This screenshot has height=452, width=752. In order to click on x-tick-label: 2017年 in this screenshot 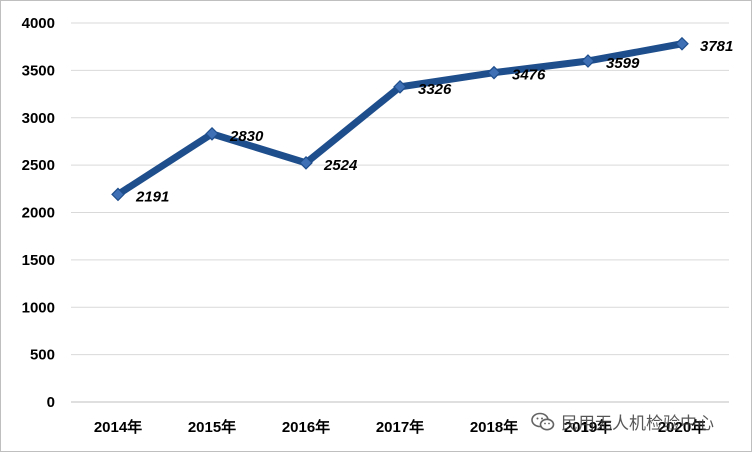, I will do `click(400, 427)`.